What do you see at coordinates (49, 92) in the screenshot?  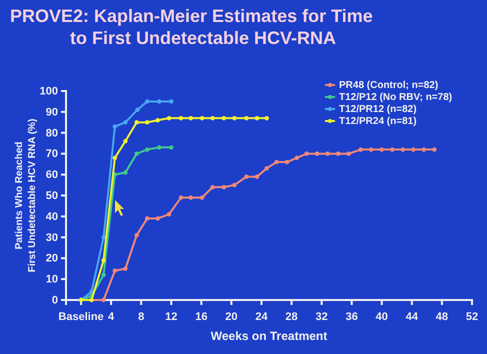 I see `y-tick-label: 100` at bounding box center [49, 92].